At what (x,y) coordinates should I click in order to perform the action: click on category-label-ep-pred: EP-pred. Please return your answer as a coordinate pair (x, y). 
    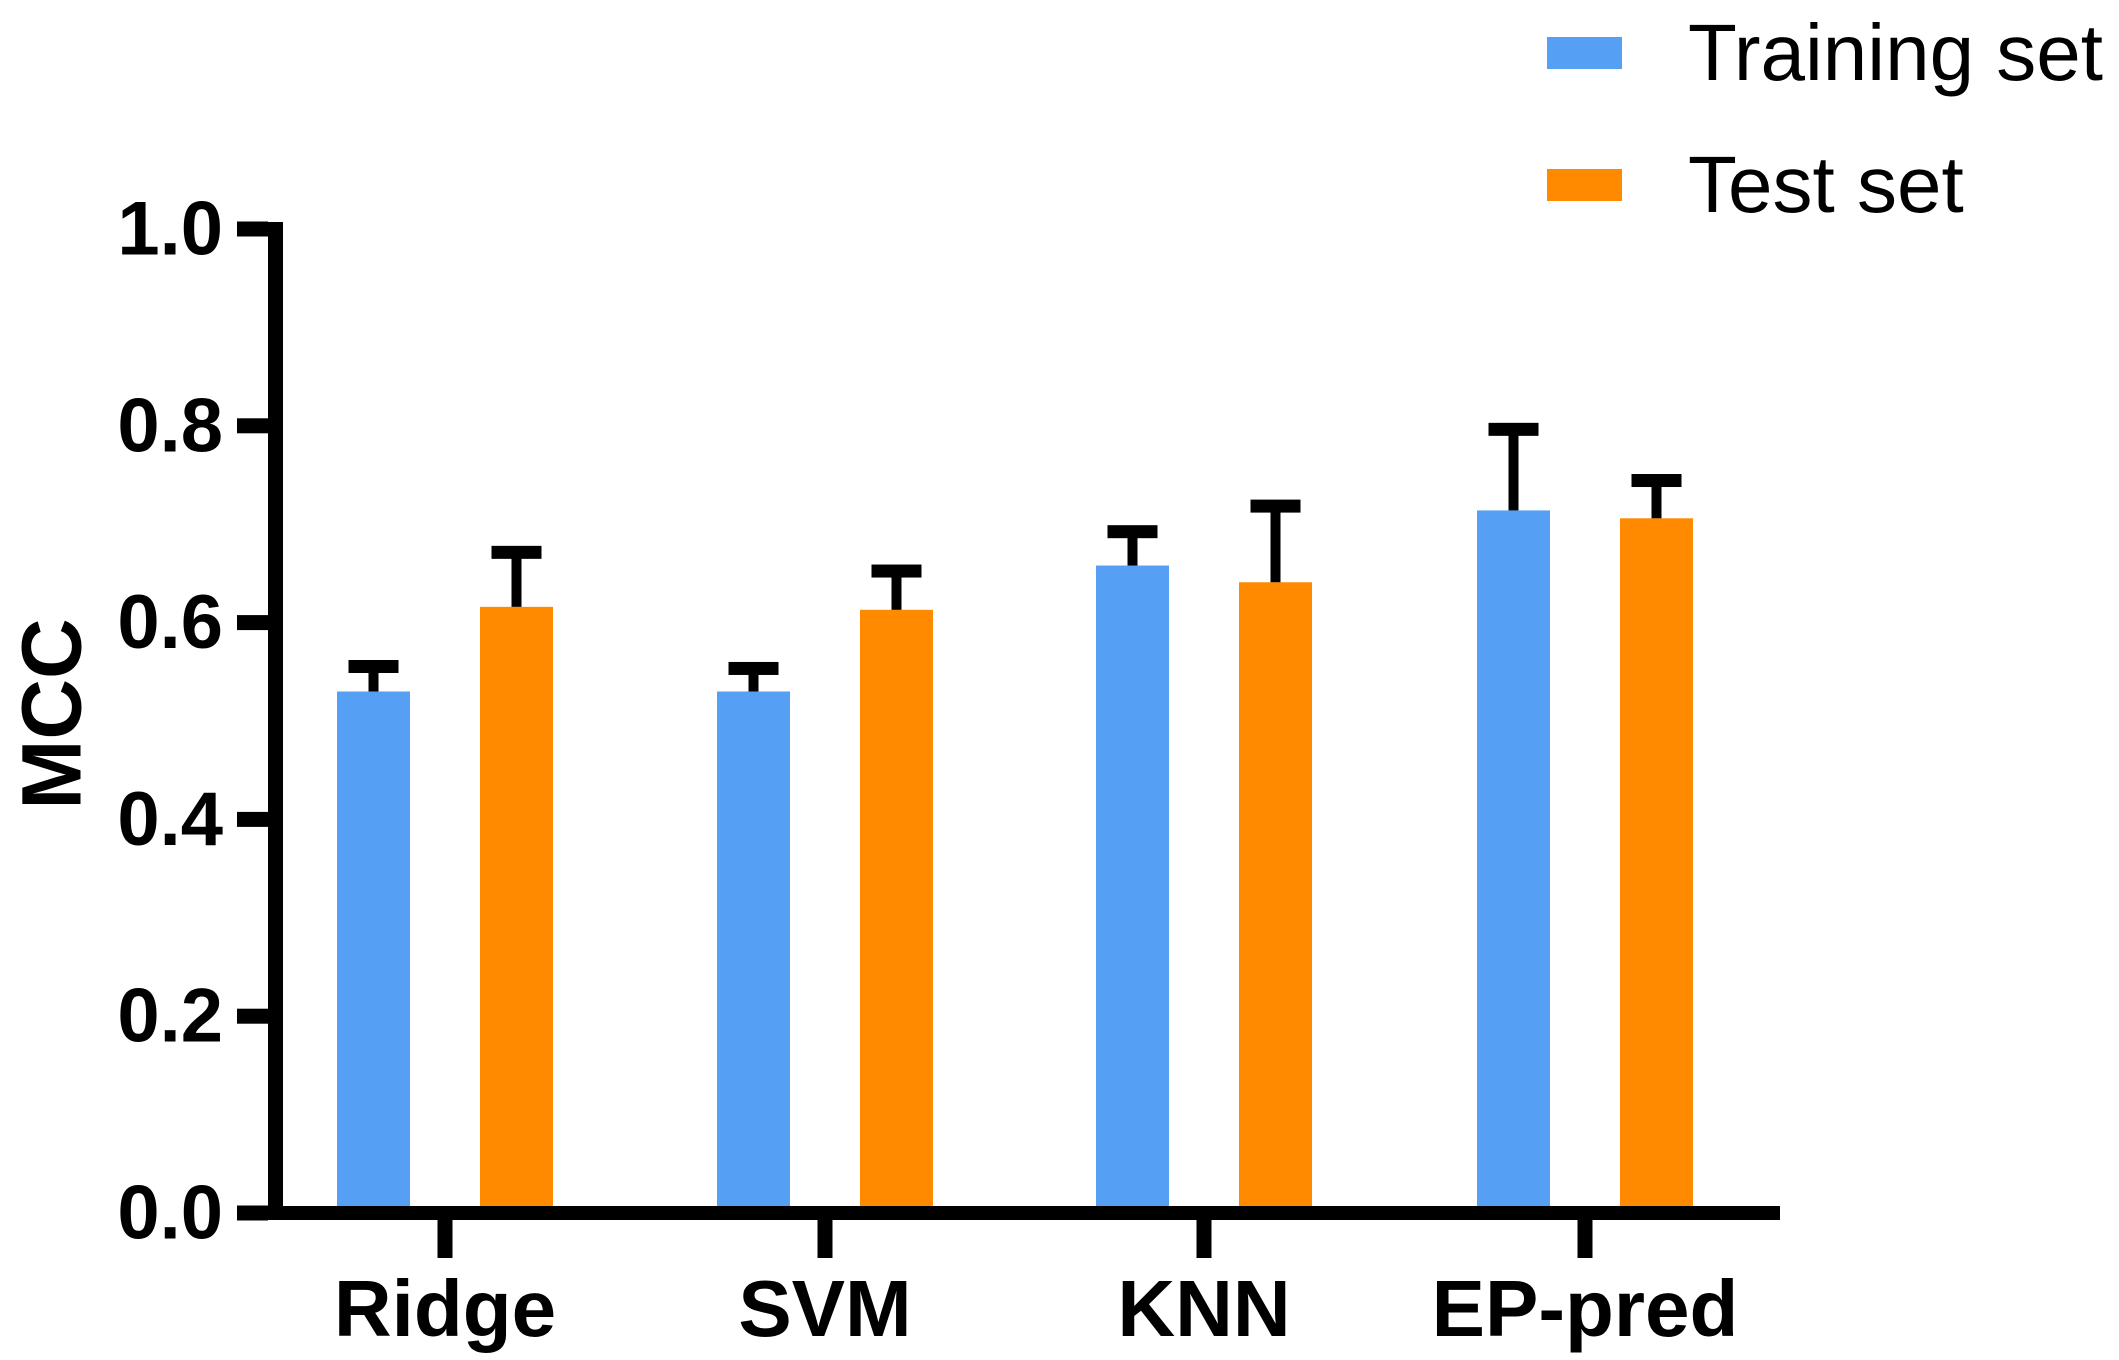
    Looking at the image, I should click on (1585, 1308).